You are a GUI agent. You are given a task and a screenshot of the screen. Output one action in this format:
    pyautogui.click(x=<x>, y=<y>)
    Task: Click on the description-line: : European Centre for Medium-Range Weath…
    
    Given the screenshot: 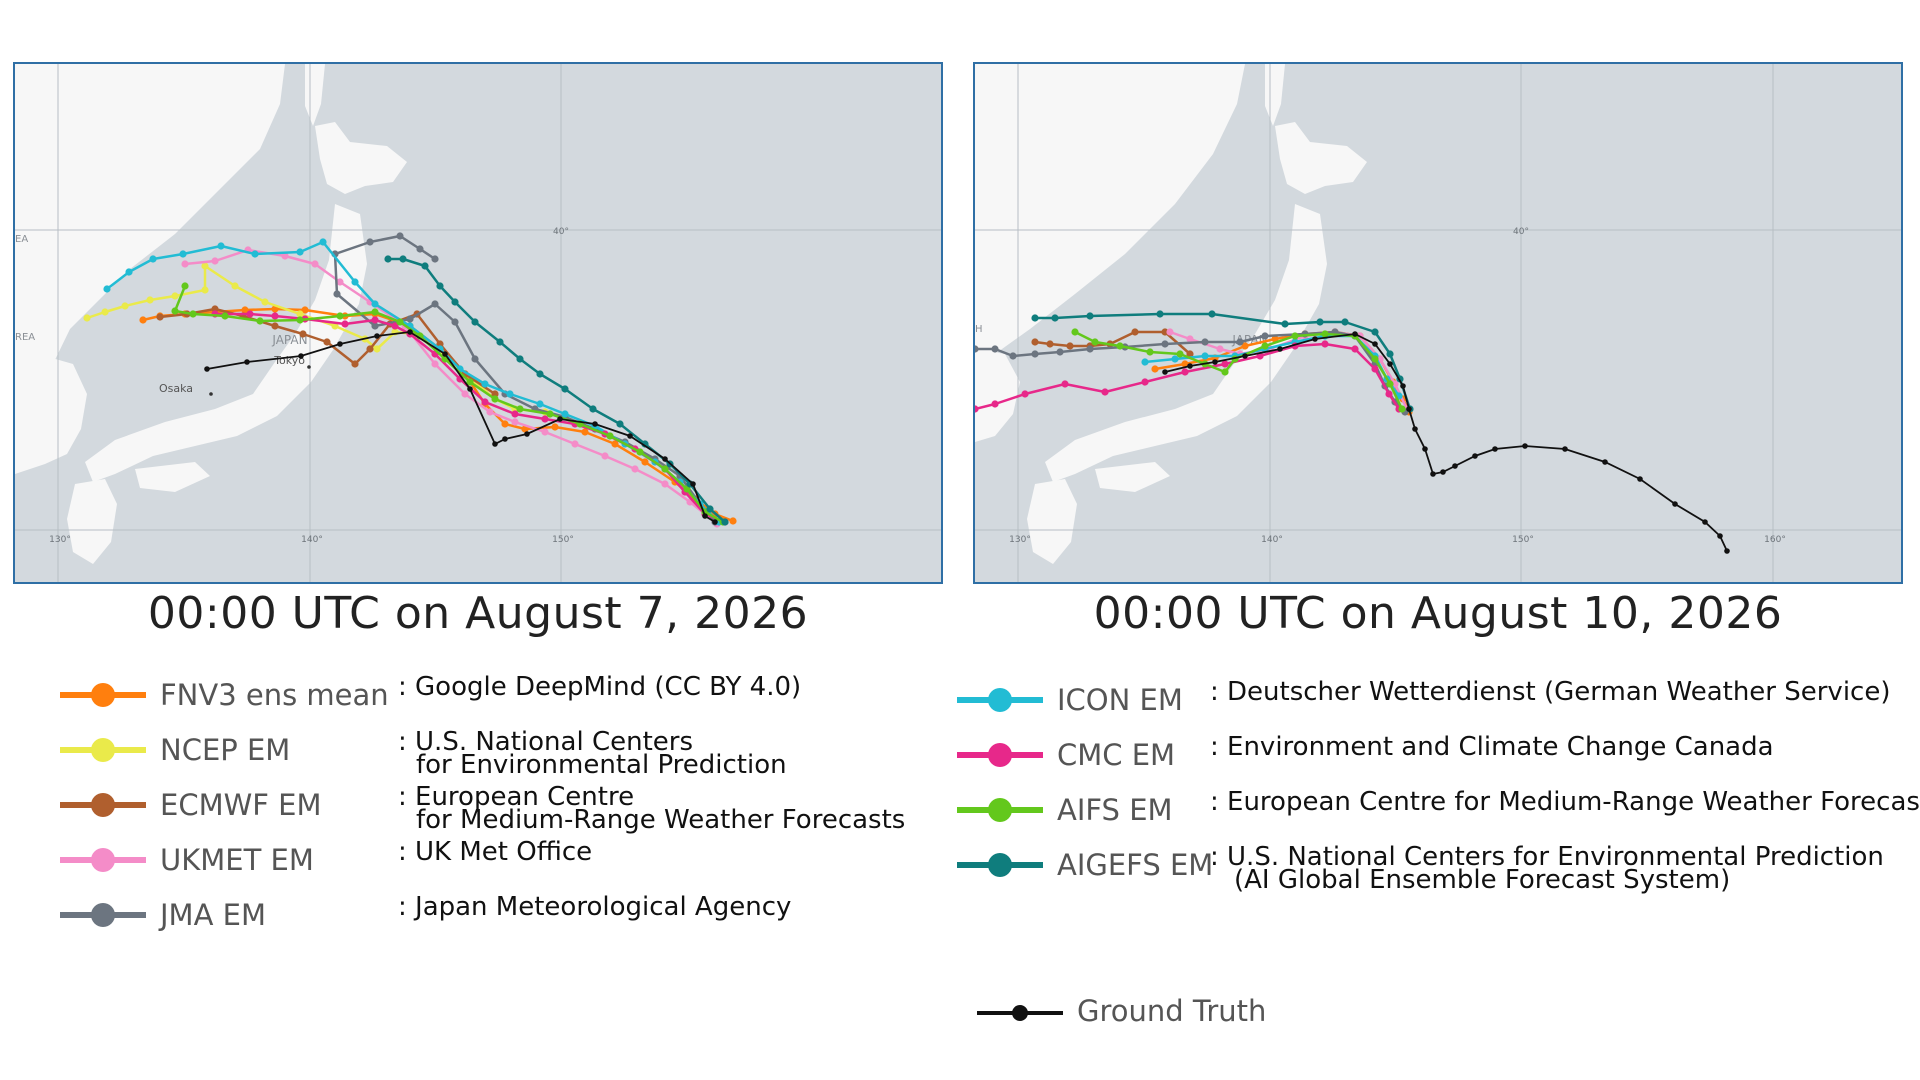 What is the action you would take?
    pyautogui.click(x=1565, y=802)
    